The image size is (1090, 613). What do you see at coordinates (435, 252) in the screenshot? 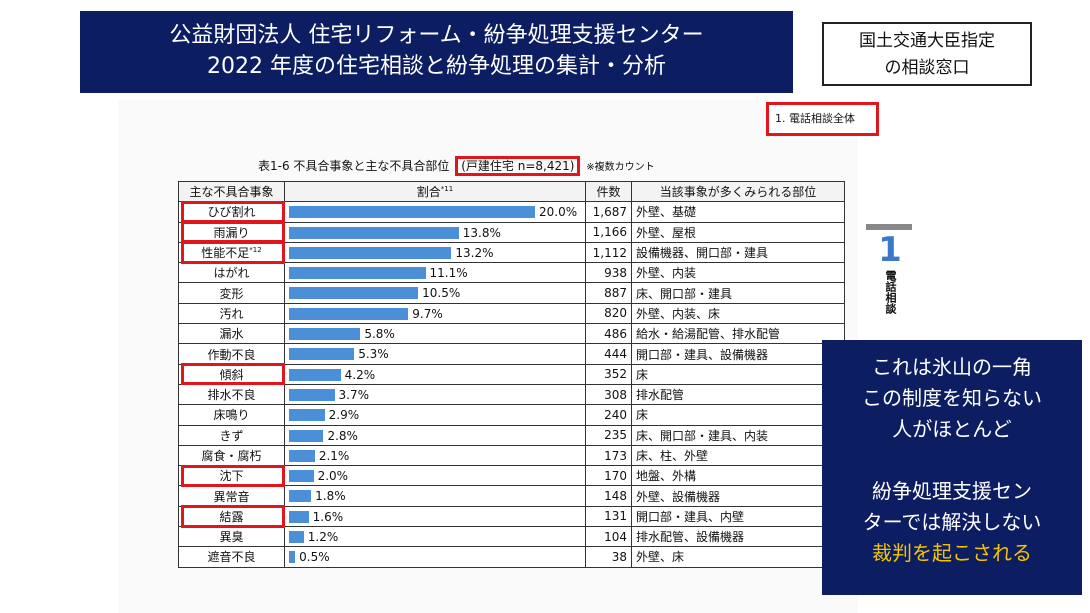
I see `row-ratio-cell: 13.2%` at bounding box center [435, 252].